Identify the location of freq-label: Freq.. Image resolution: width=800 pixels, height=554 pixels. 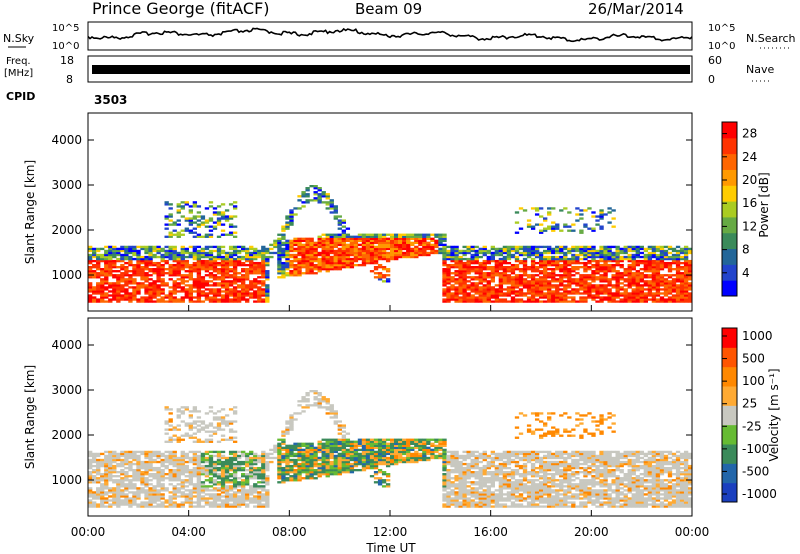
(18, 61).